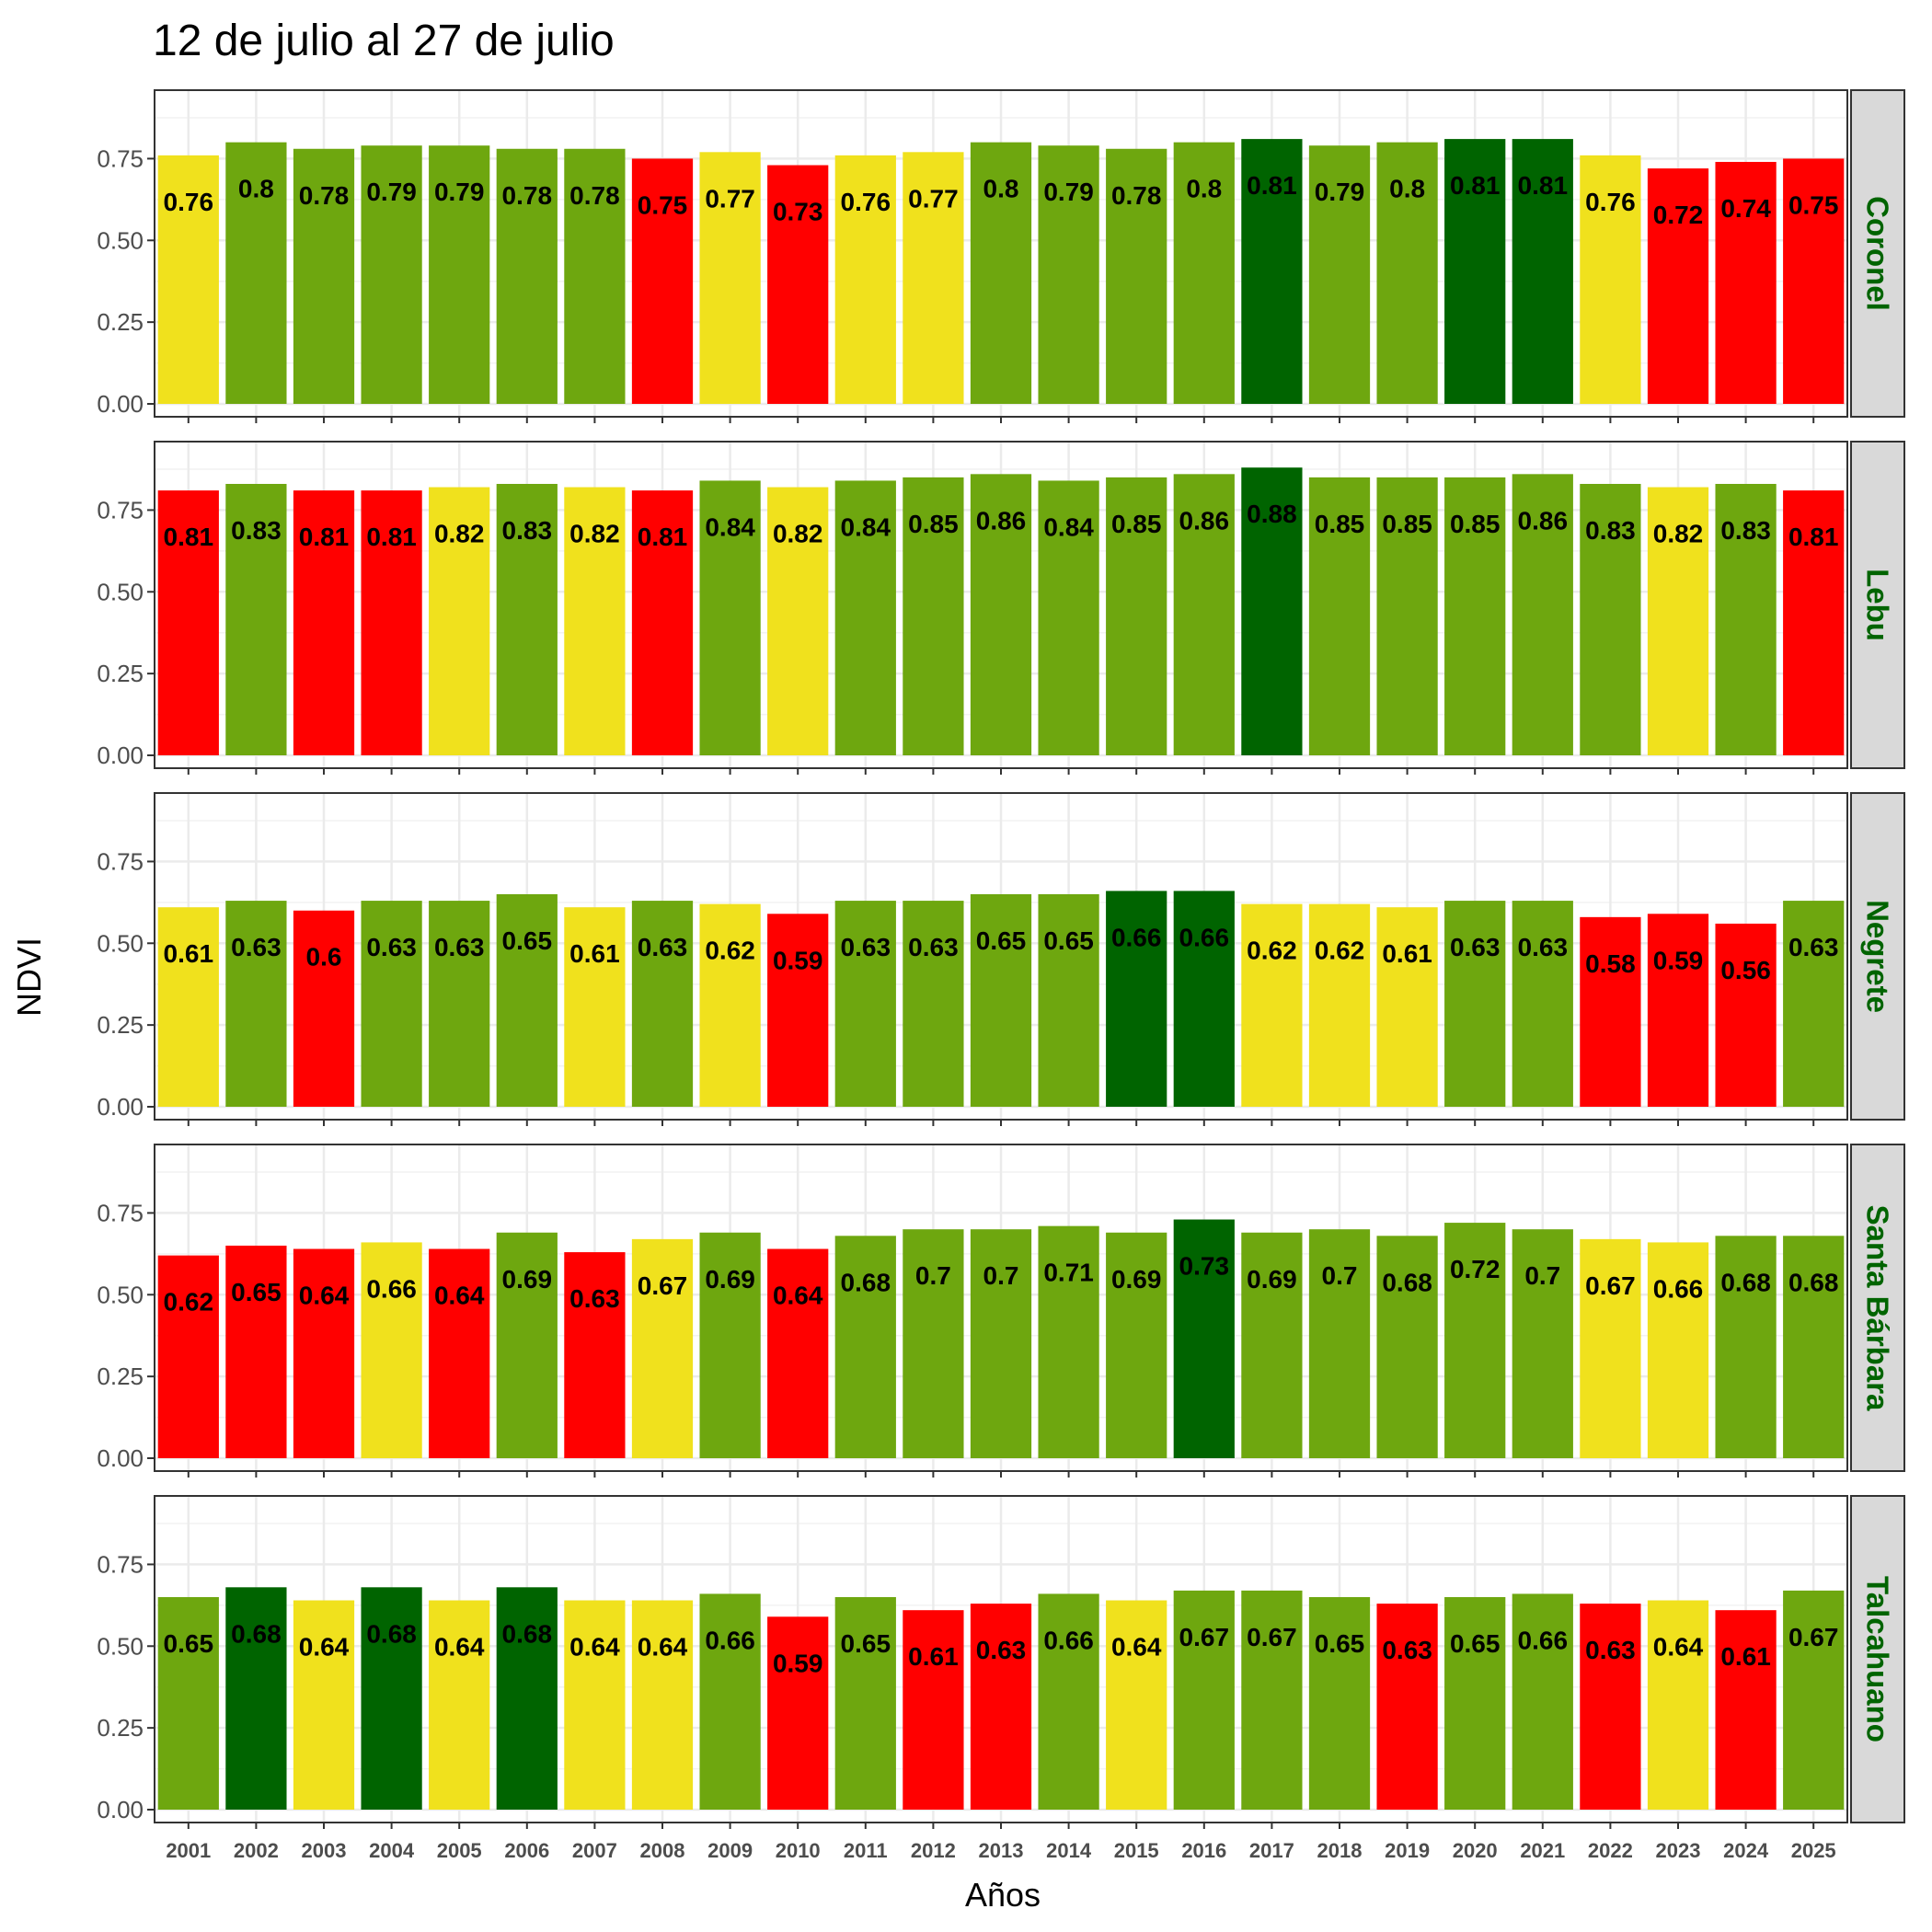 Image resolution: width=1932 pixels, height=1932 pixels. Describe the element at coordinates (384, 41) in the screenshot. I see `chart-title: 12 de julio al 27 de julio` at that location.